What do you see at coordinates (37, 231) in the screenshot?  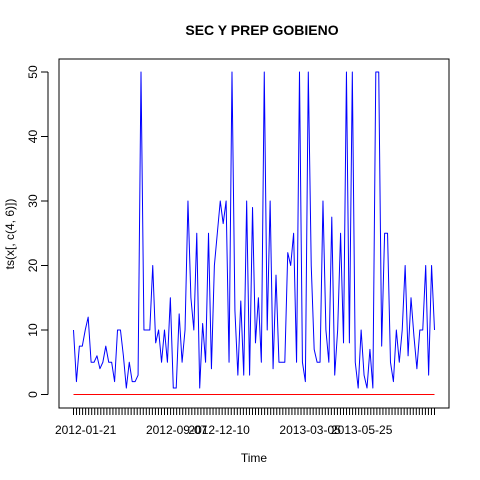 I see `y-axis: 0 10 20 30 40 50` at bounding box center [37, 231].